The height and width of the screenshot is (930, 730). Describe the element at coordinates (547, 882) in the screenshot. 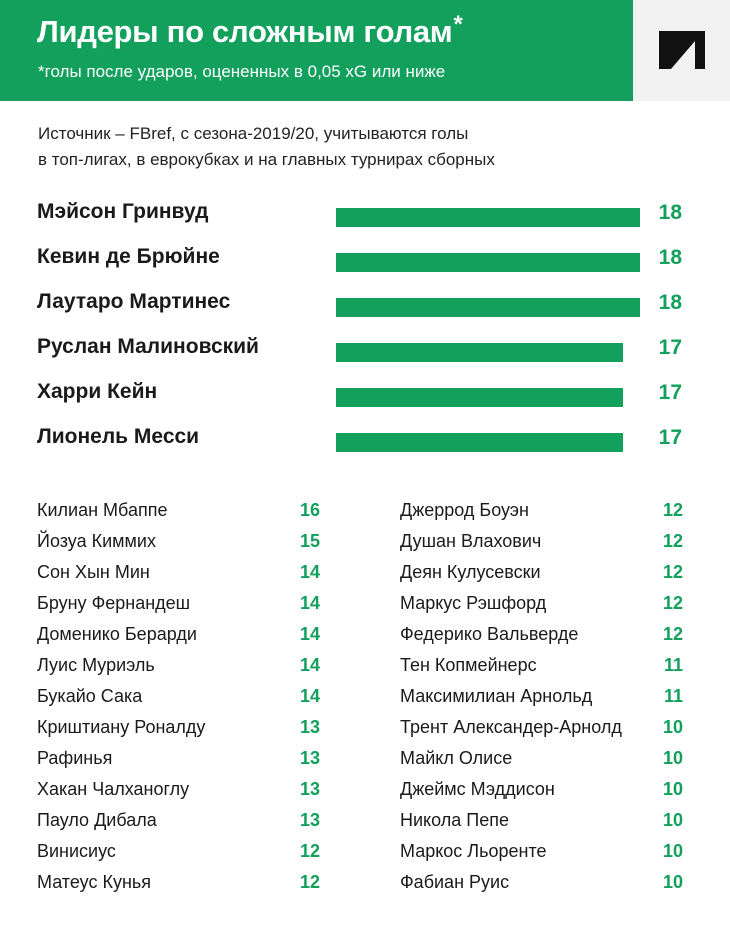

I see `list-item: Фабиан Руис 10` at that location.